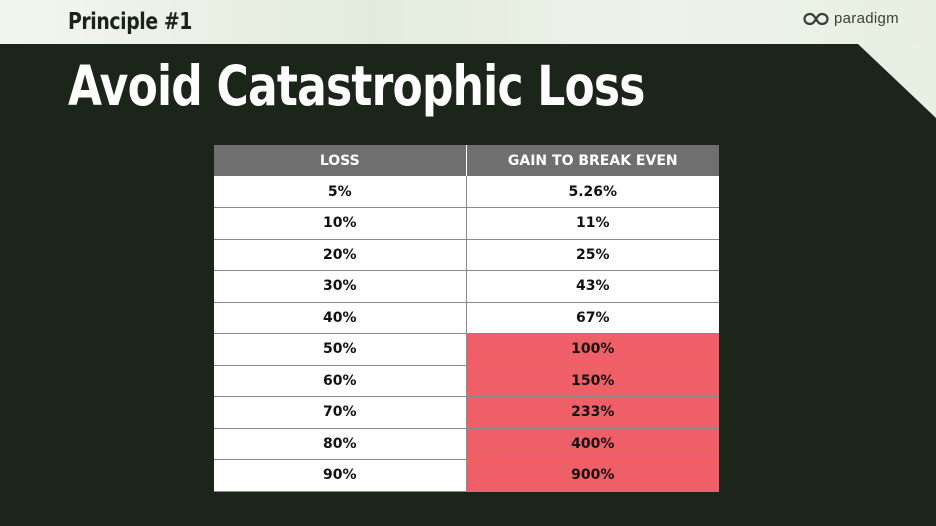 The image size is (936, 526). I want to click on table-row: 50% 100%, so click(466, 349).